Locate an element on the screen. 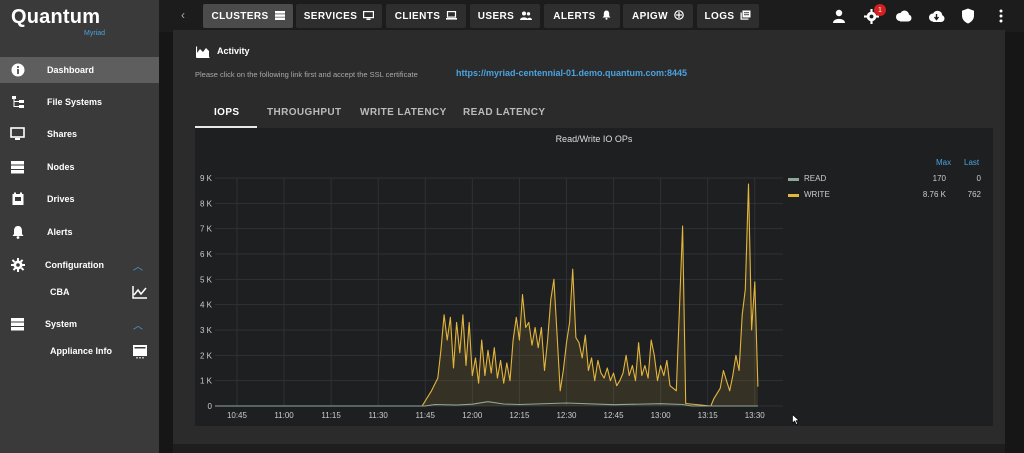  x-tick-label: 10:45 is located at coordinates (237, 415).